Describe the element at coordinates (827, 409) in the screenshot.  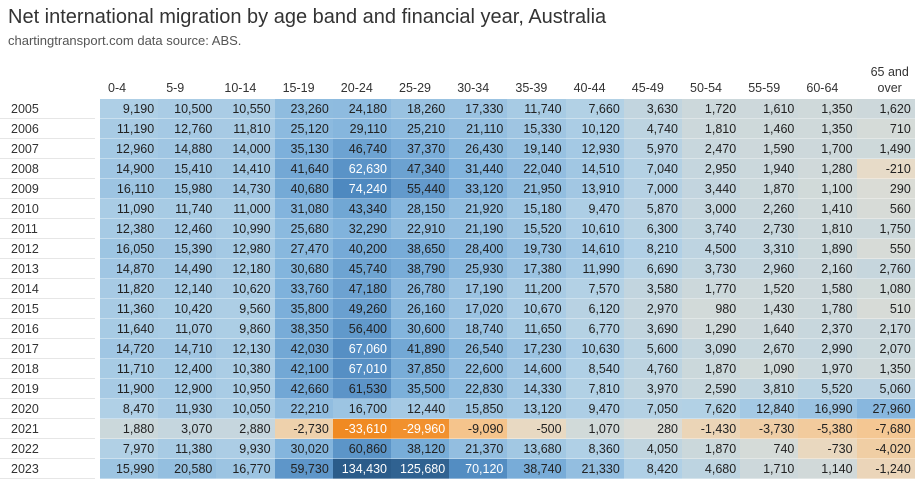
I see `table-cell: 16,990` at that location.